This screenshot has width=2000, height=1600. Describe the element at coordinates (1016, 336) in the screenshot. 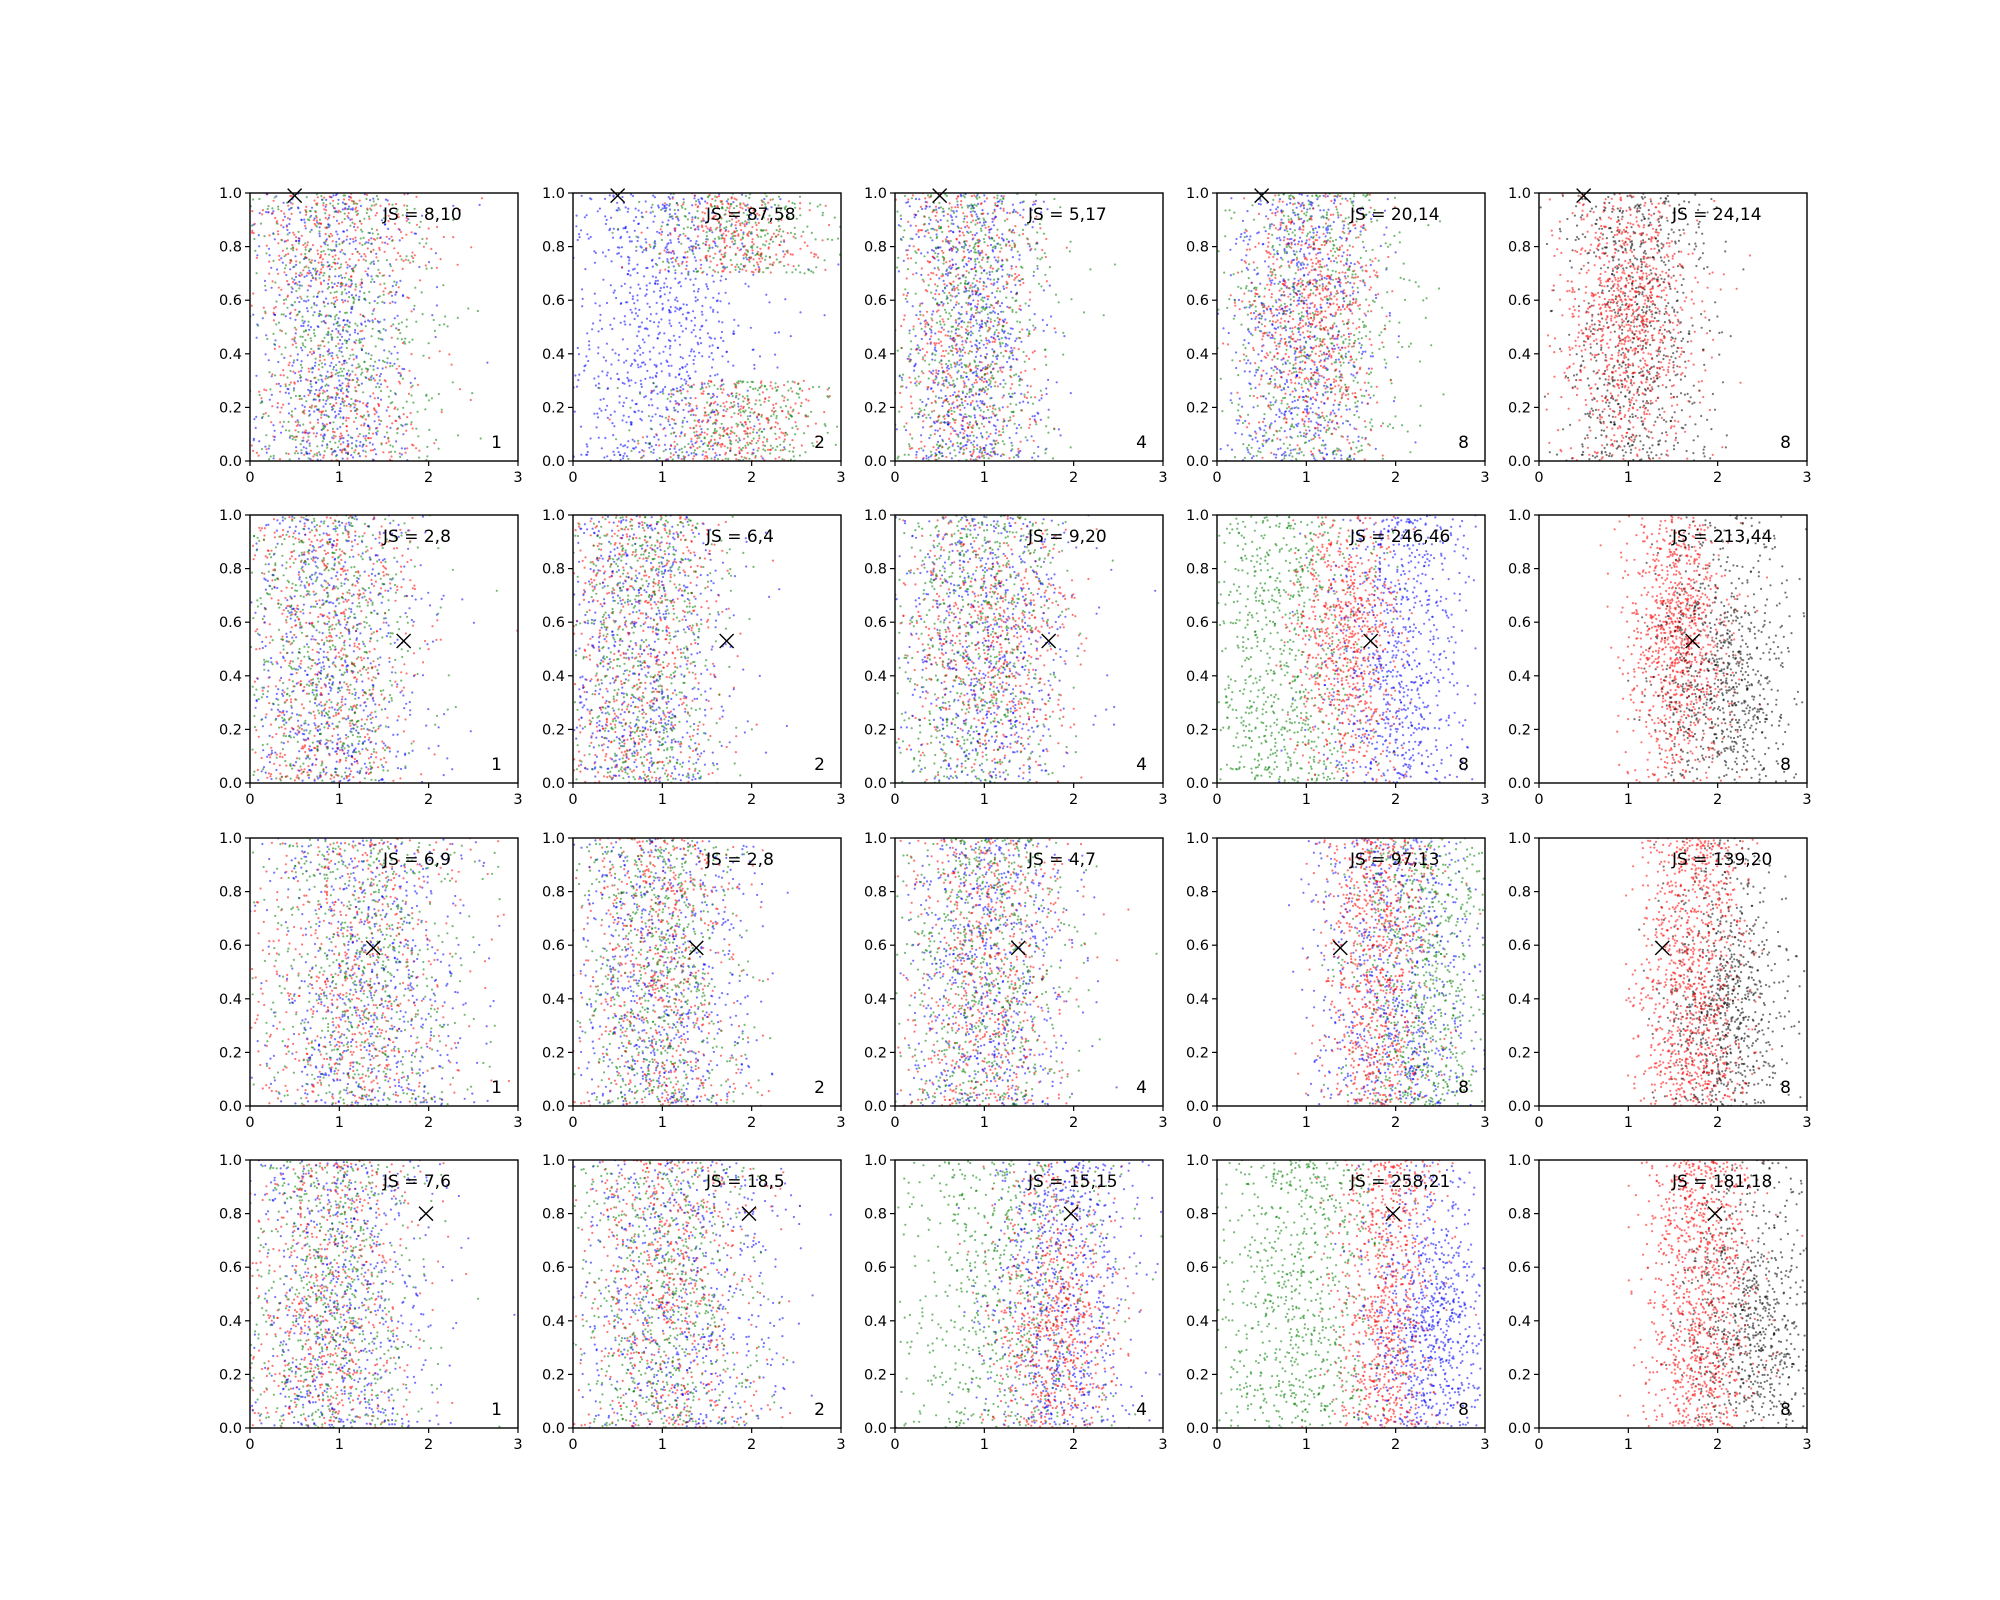

I see `panel-r0-c2: 0 1 2 30.00.20.40.60.81.0JS = 5,174` at that location.